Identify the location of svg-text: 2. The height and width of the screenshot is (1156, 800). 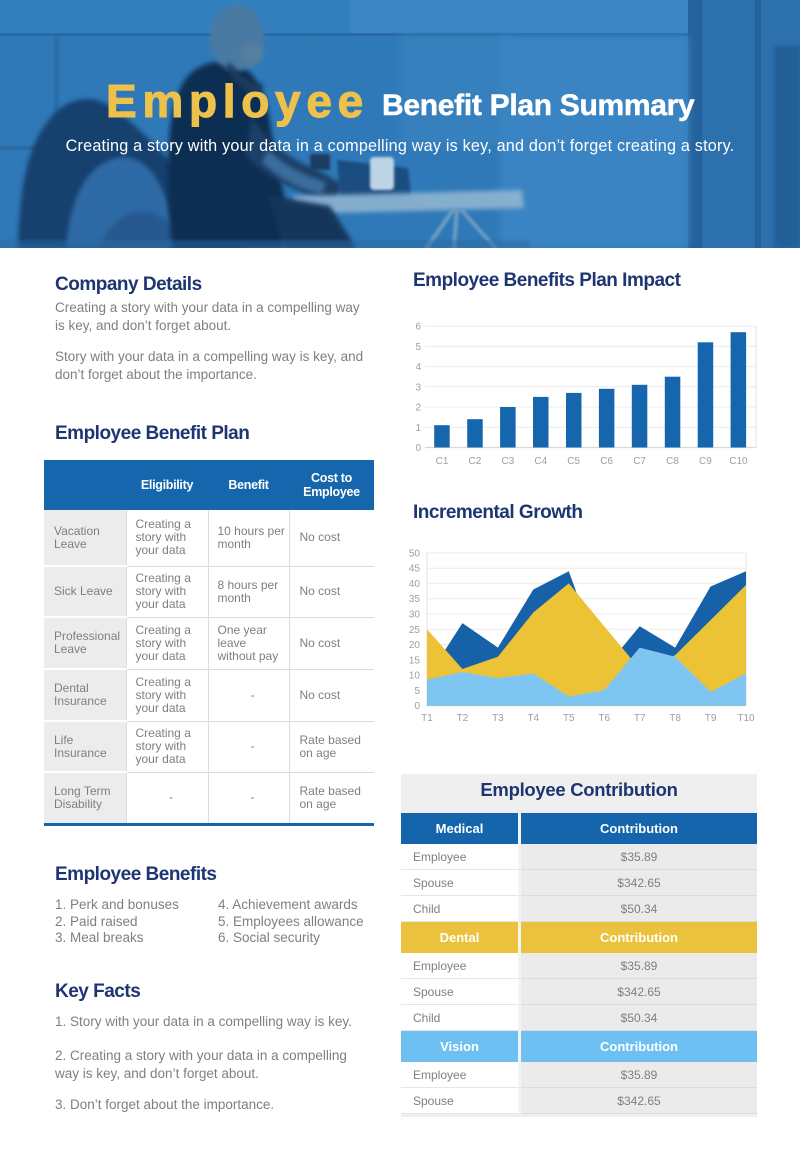
(418, 408).